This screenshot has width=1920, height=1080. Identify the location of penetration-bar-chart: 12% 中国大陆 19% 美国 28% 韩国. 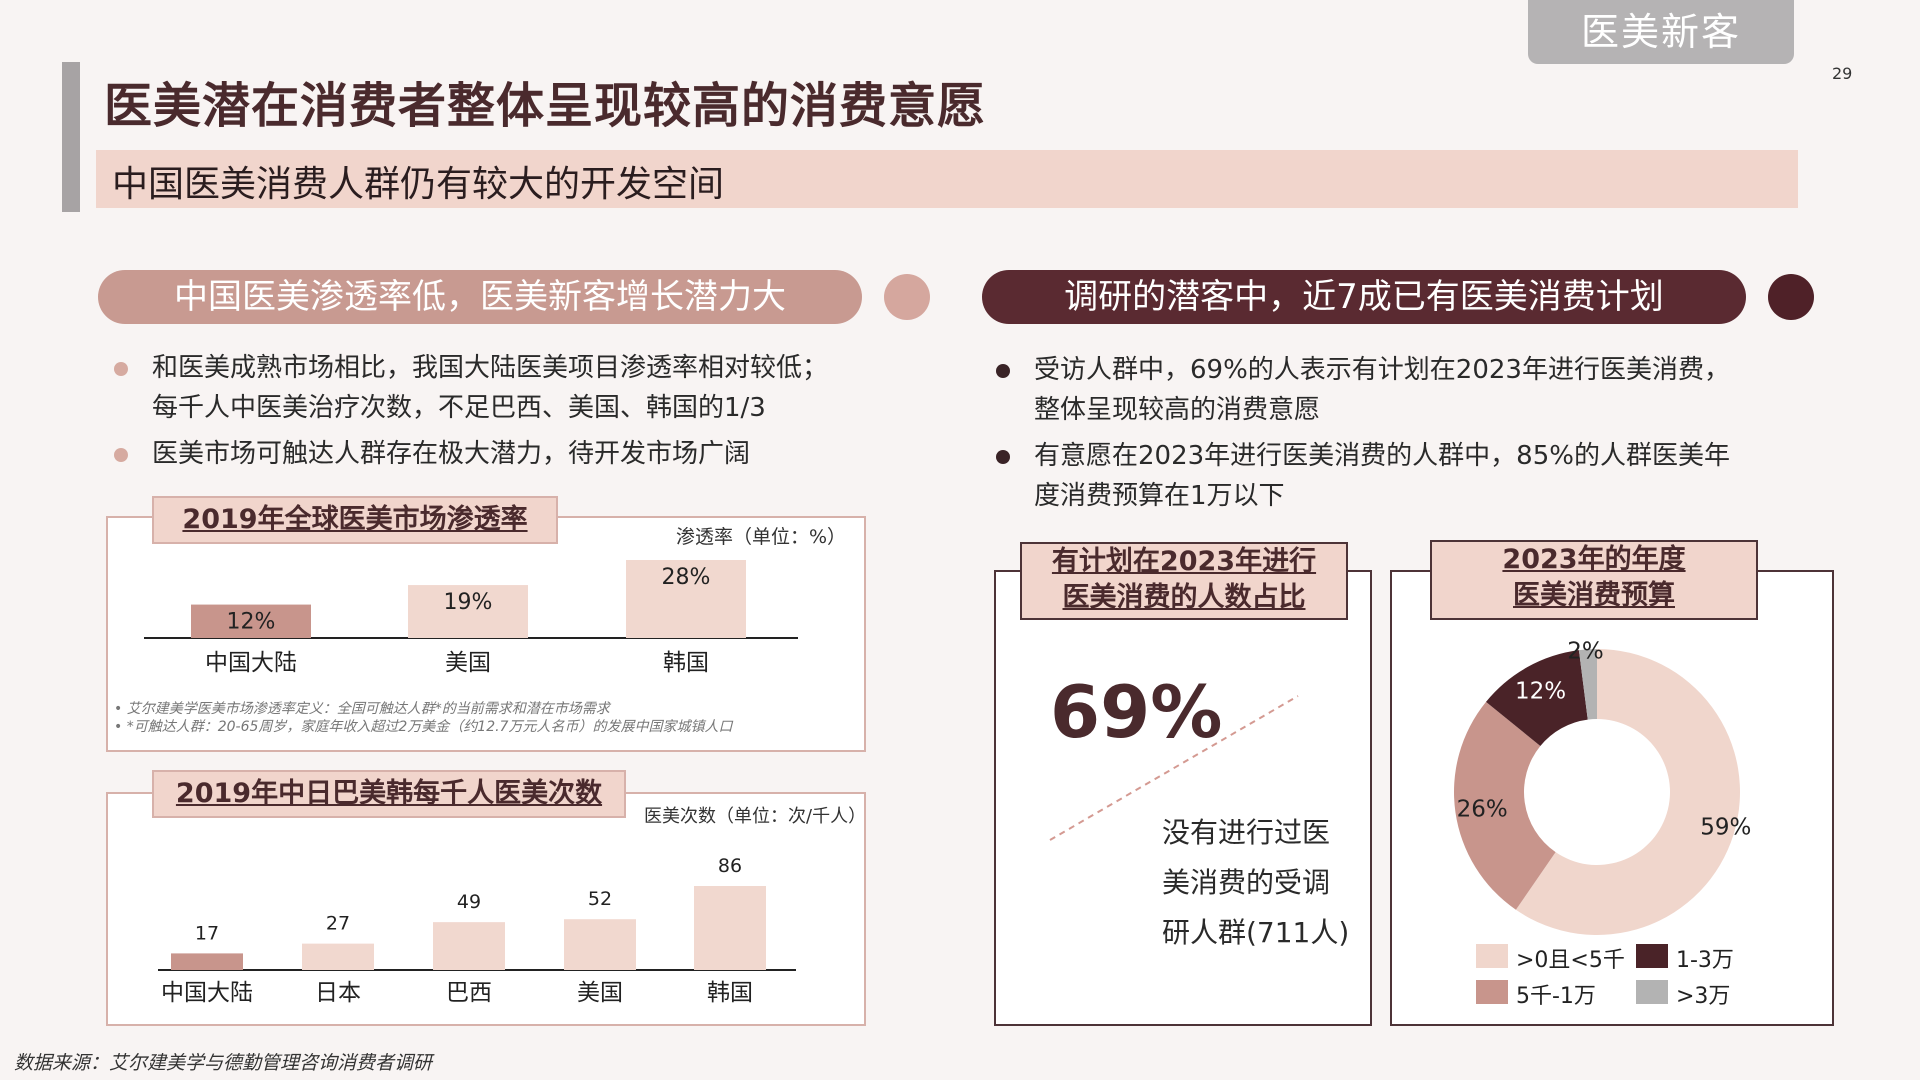
(471, 618).